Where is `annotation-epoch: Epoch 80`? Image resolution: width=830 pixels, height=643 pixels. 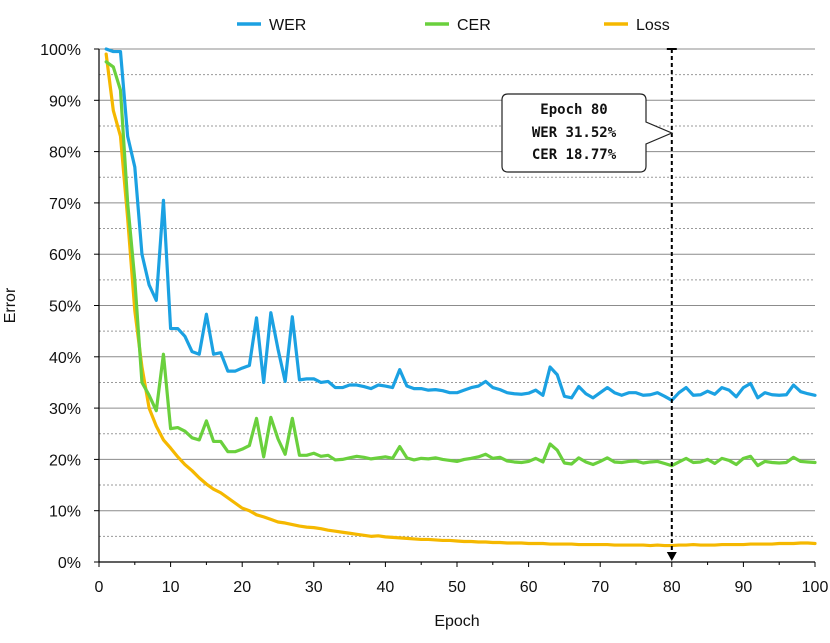 annotation-epoch: Epoch 80 is located at coordinates (573, 110).